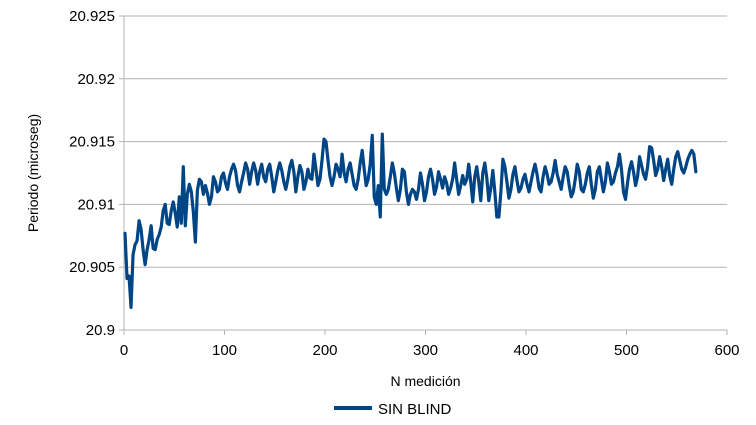 The image size is (756, 425). I want to click on x-tick-label: 400, so click(525, 350).